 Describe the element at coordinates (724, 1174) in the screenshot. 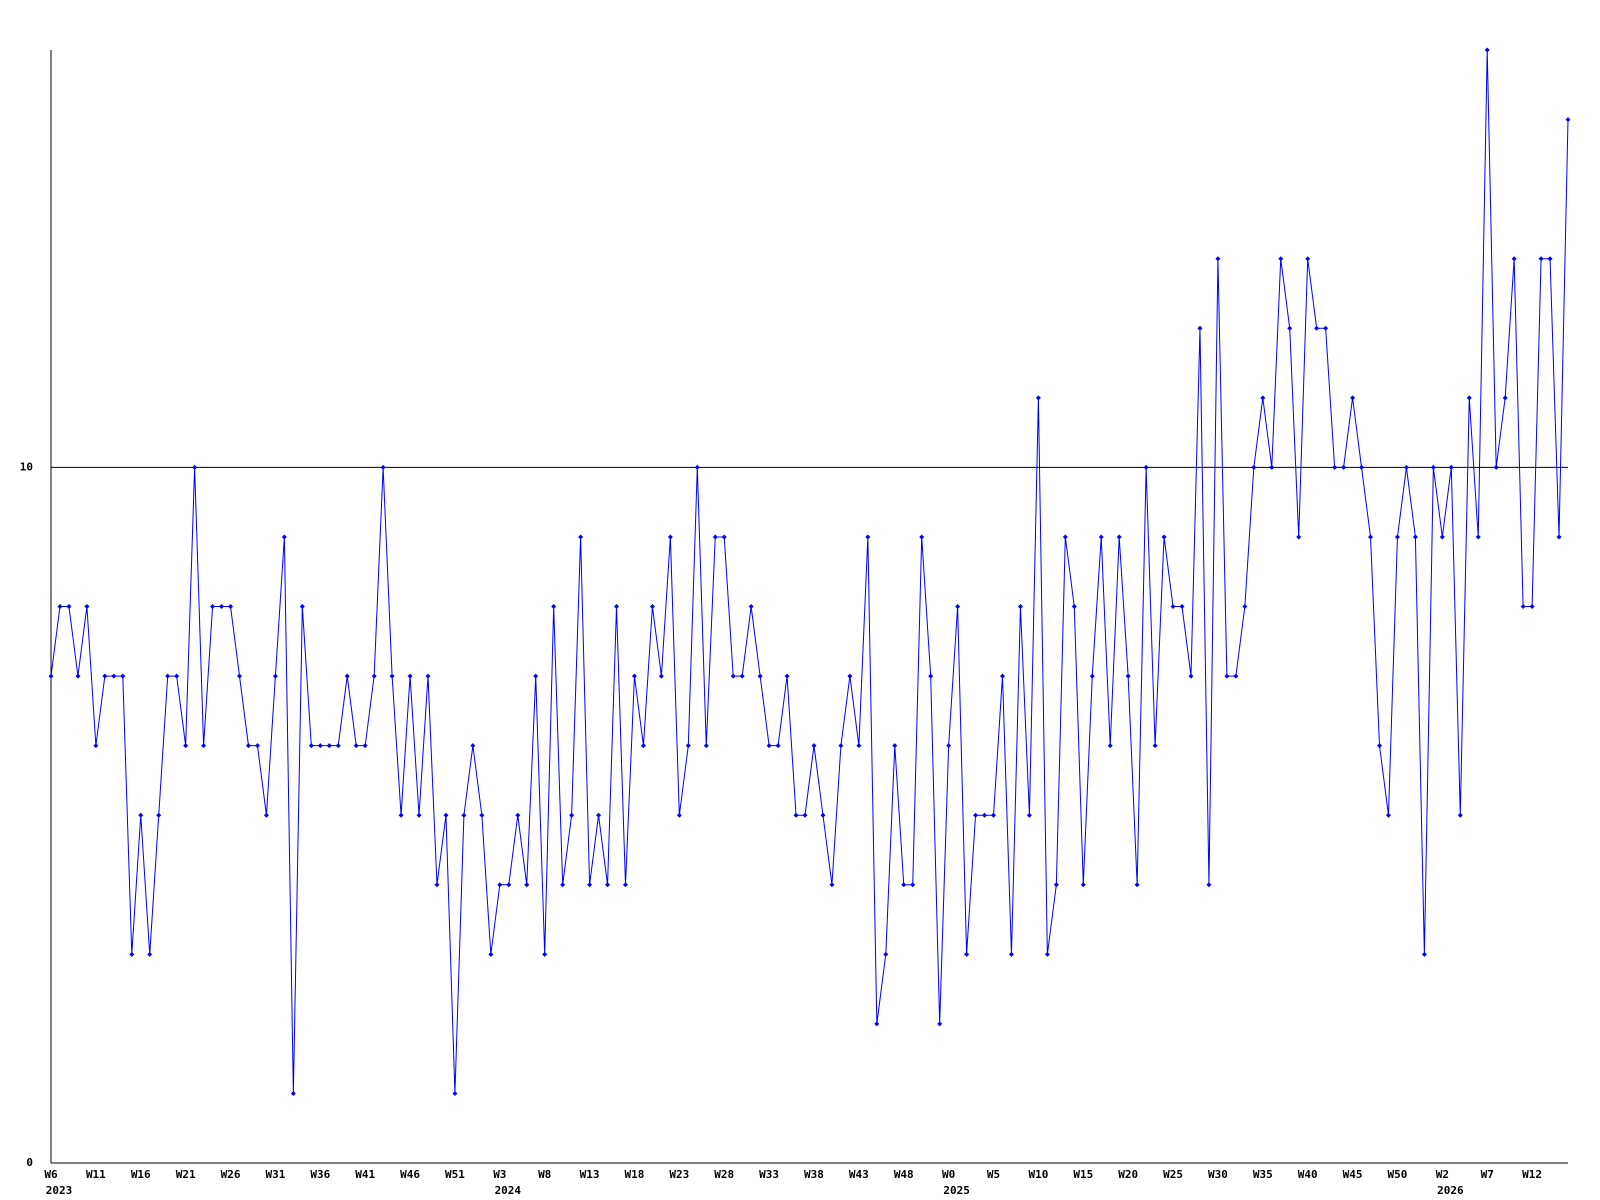

I see `x-tick-label: W28` at that location.